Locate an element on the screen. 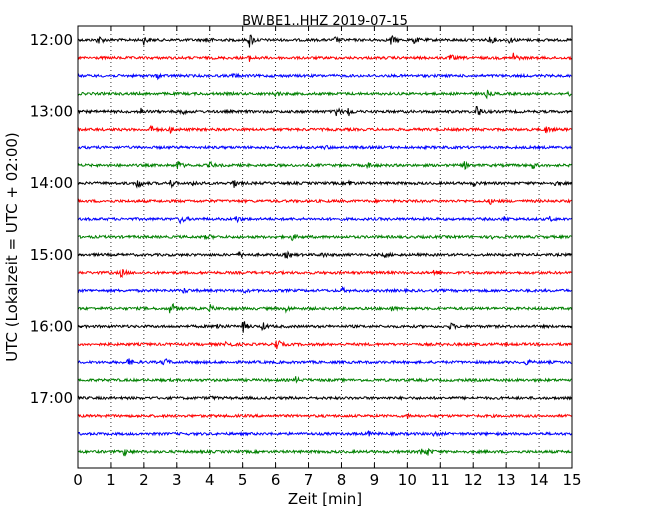 Image resolution: width=650 pixels, height=520 pixels. x-tick-label: 4 is located at coordinates (210, 480).